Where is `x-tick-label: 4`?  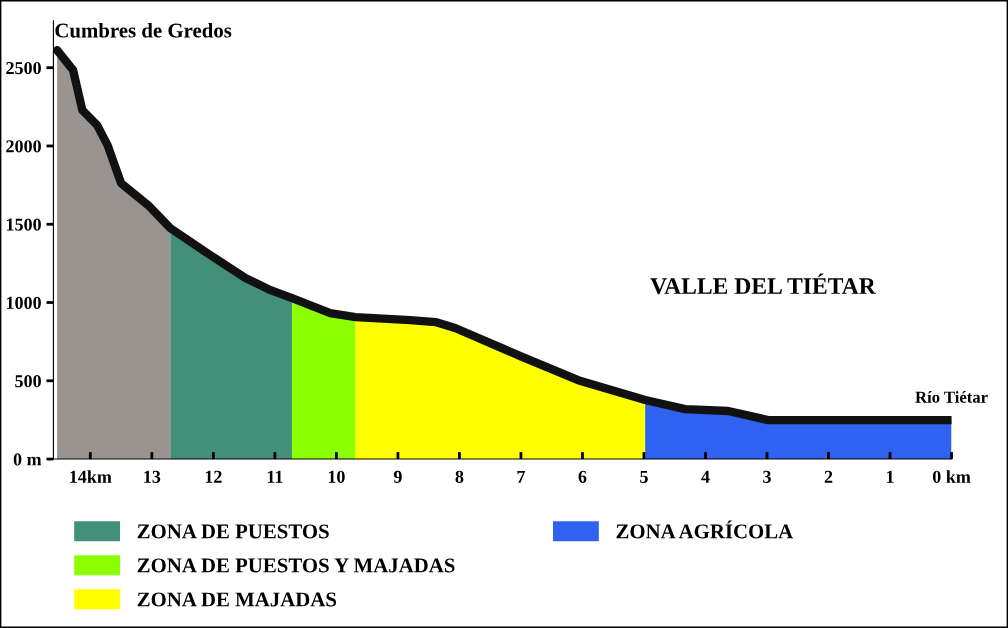
x-tick-label: 4 is located at coordinates (705, 476).